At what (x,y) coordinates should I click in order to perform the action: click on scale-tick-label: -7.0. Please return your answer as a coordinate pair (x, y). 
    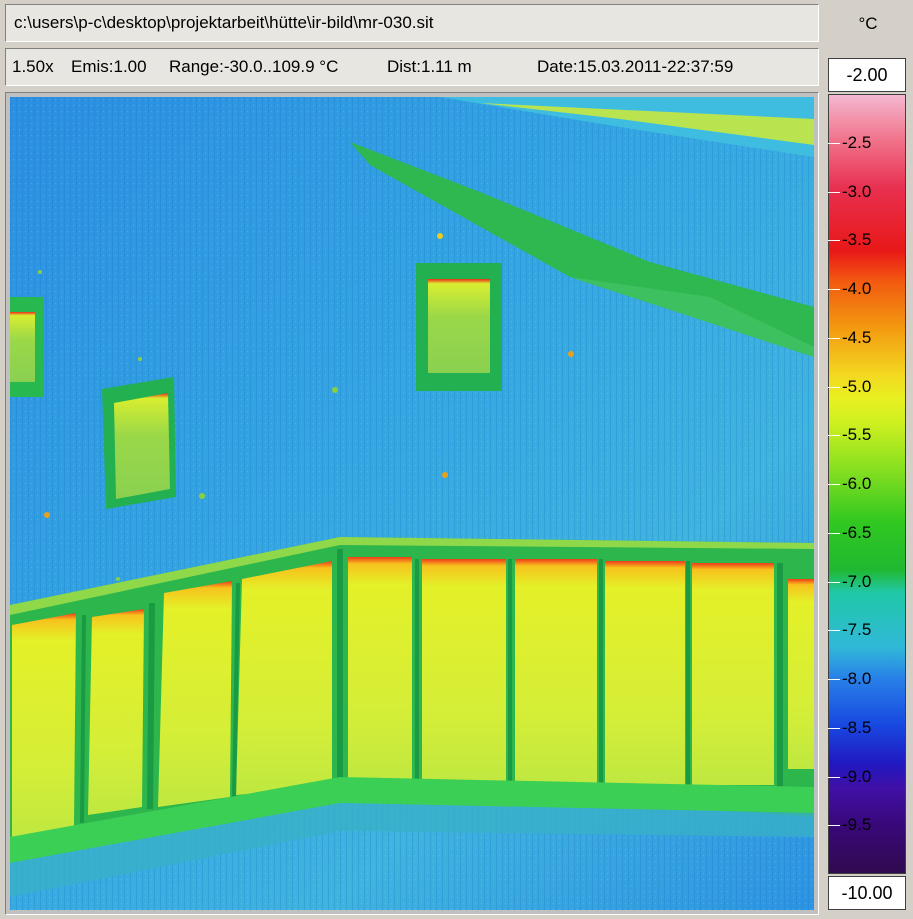
    Looking at the image, I should click on (857, 581).